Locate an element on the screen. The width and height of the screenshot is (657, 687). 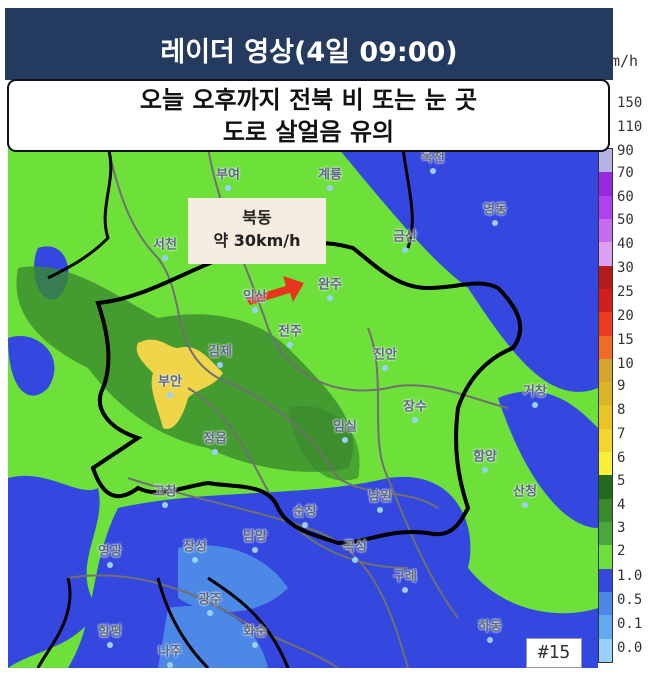
city-label: 전주 is located at coordinates (290, 332).